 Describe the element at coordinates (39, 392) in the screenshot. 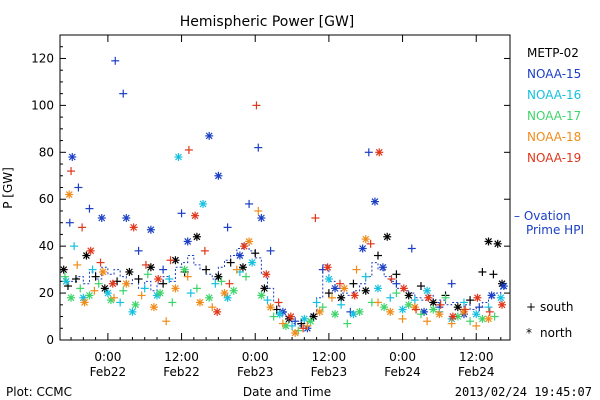

I see `footer-source: Plot: CCMC` at that location.